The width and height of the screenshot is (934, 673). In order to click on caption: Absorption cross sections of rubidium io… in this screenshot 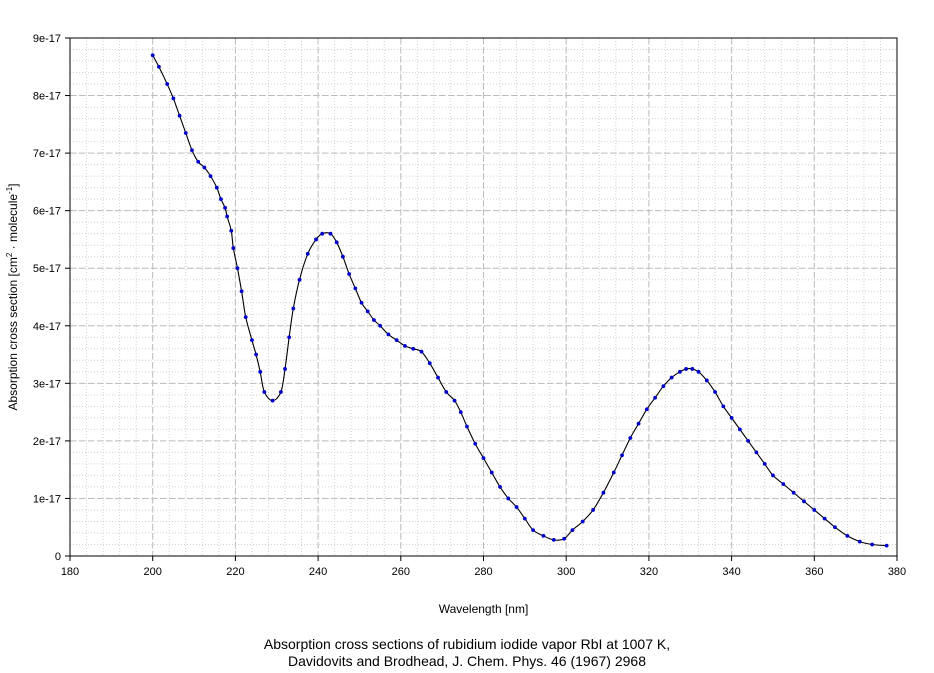, I will do `click(467, 653)`.